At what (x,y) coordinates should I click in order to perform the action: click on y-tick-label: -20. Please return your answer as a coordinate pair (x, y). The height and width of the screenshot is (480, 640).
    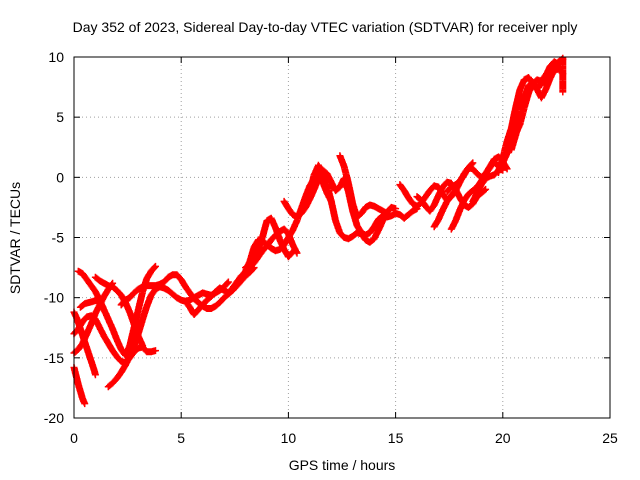
    Looking at the image, I should click on (54, 418).